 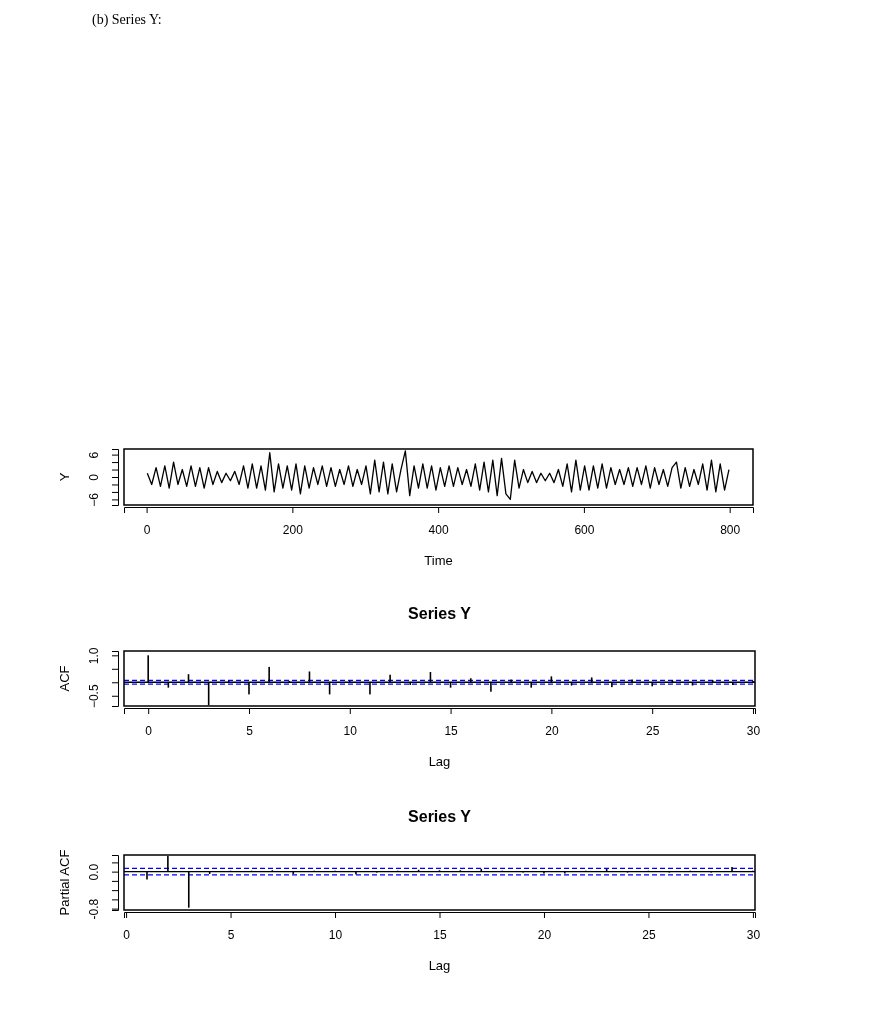 I want to click on x-tick-label: 600, so click(x=584, y=529).